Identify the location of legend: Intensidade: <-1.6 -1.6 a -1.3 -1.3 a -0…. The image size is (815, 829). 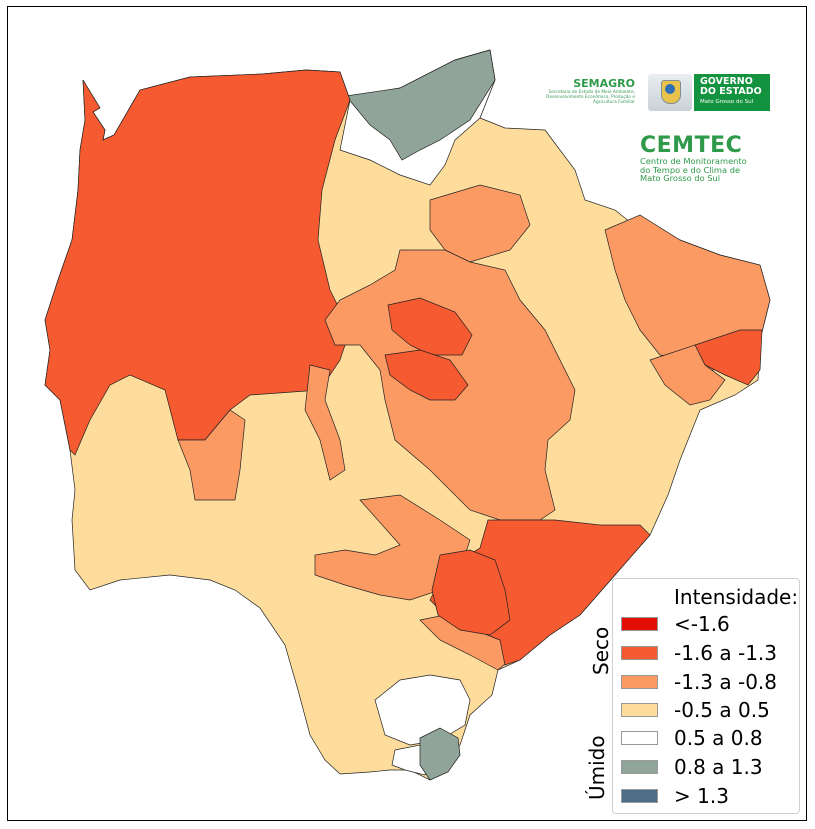
(706, 696).